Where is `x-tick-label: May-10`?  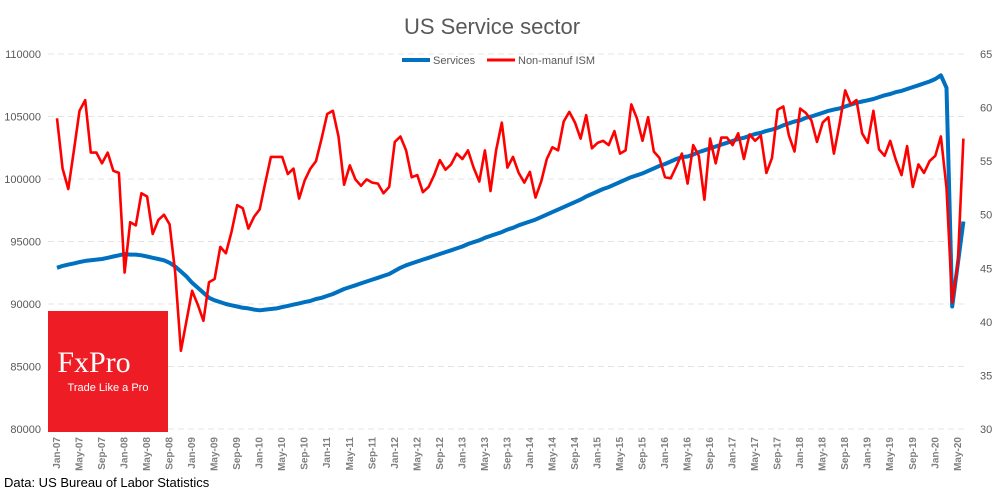 x-tick-label: May-10 is located at coordinates (282, 454).